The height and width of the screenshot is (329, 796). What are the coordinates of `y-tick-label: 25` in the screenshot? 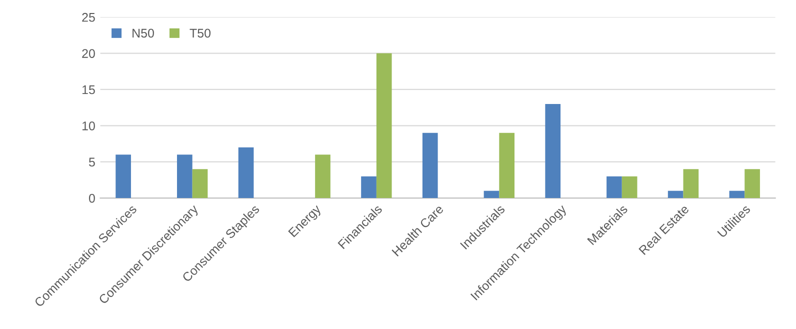 It's located at (88, 17).